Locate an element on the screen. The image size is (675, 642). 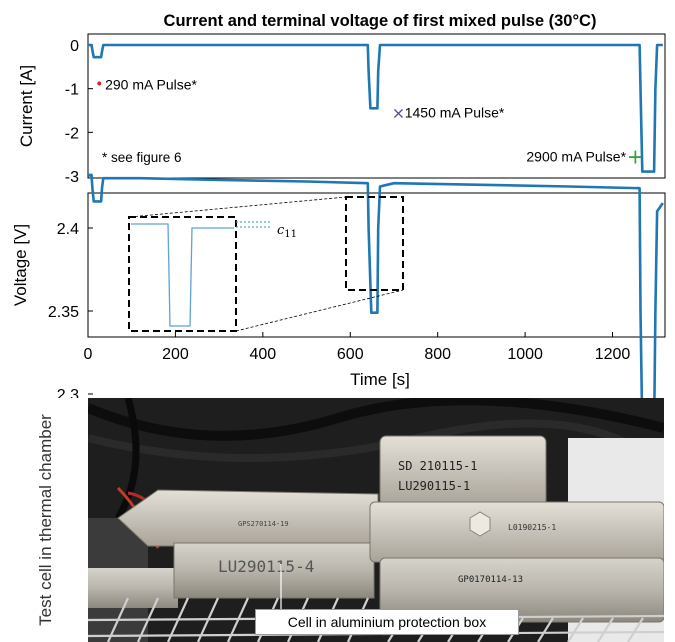
box-label-3: SD 210115-1 is located at coordinates (437, 466).